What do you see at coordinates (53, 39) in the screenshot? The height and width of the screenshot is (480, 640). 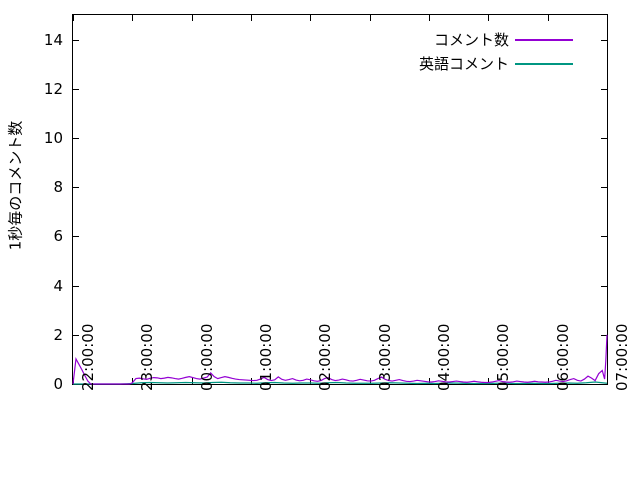 I see `y-axis-tick-label: 14` at bounding box center [53, 39].